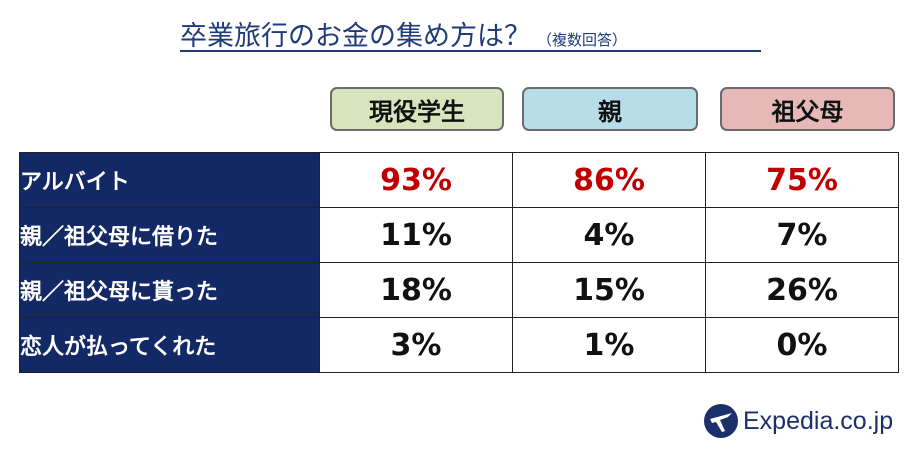 Image resolution: width=919 pixels, height=451 pixels. I want to click on title-underline, so click(470, 51).